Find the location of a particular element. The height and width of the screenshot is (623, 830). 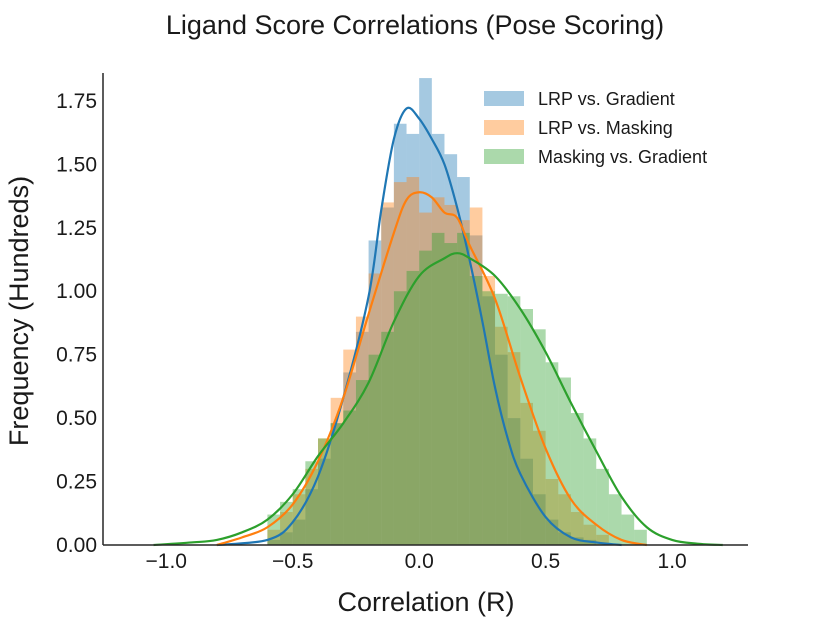

legend-item: LRP vs. Masking is located at coordinates (578, 128).